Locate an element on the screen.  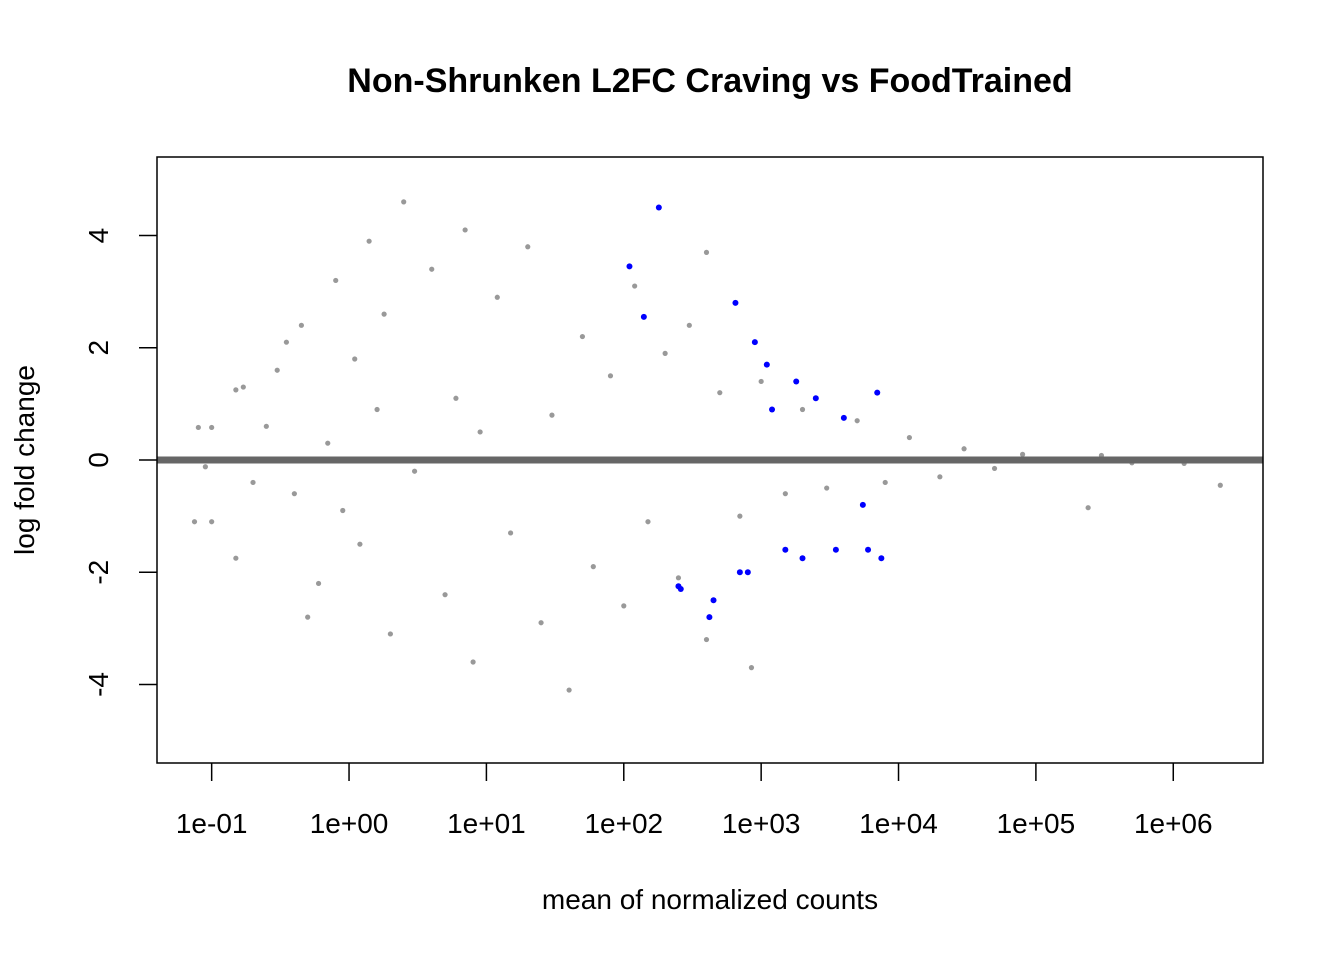
chart-title: Non-Shrunken L2FC Craving vs FoodTrained is located at coordinates (709, 81).